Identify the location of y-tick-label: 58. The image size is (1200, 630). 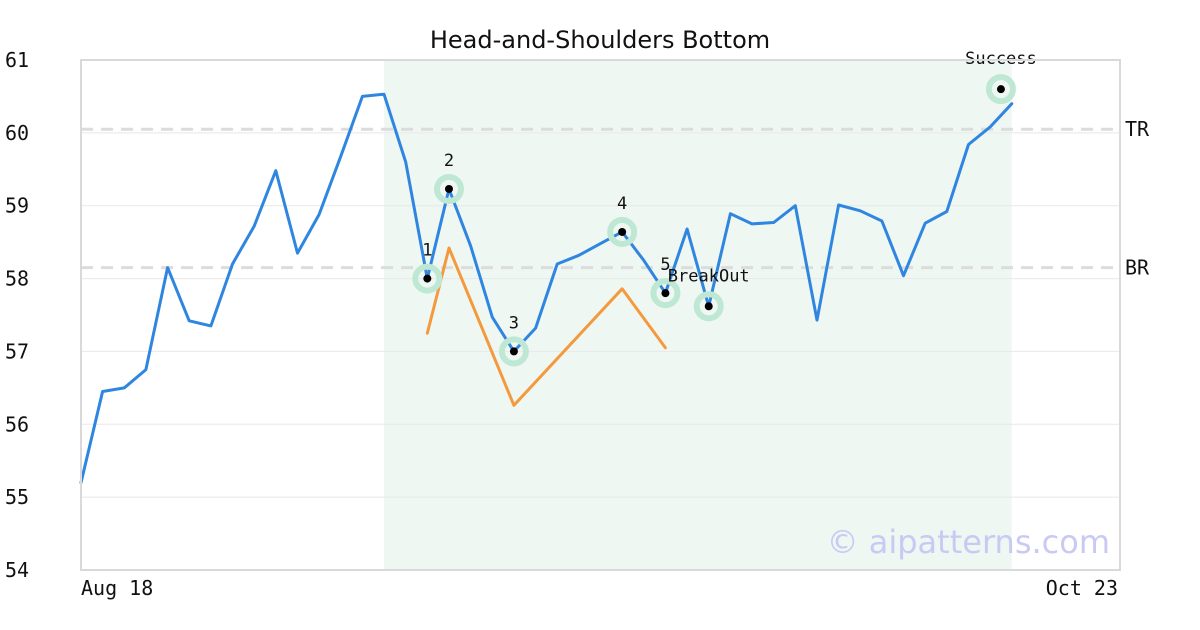
(17, 279).